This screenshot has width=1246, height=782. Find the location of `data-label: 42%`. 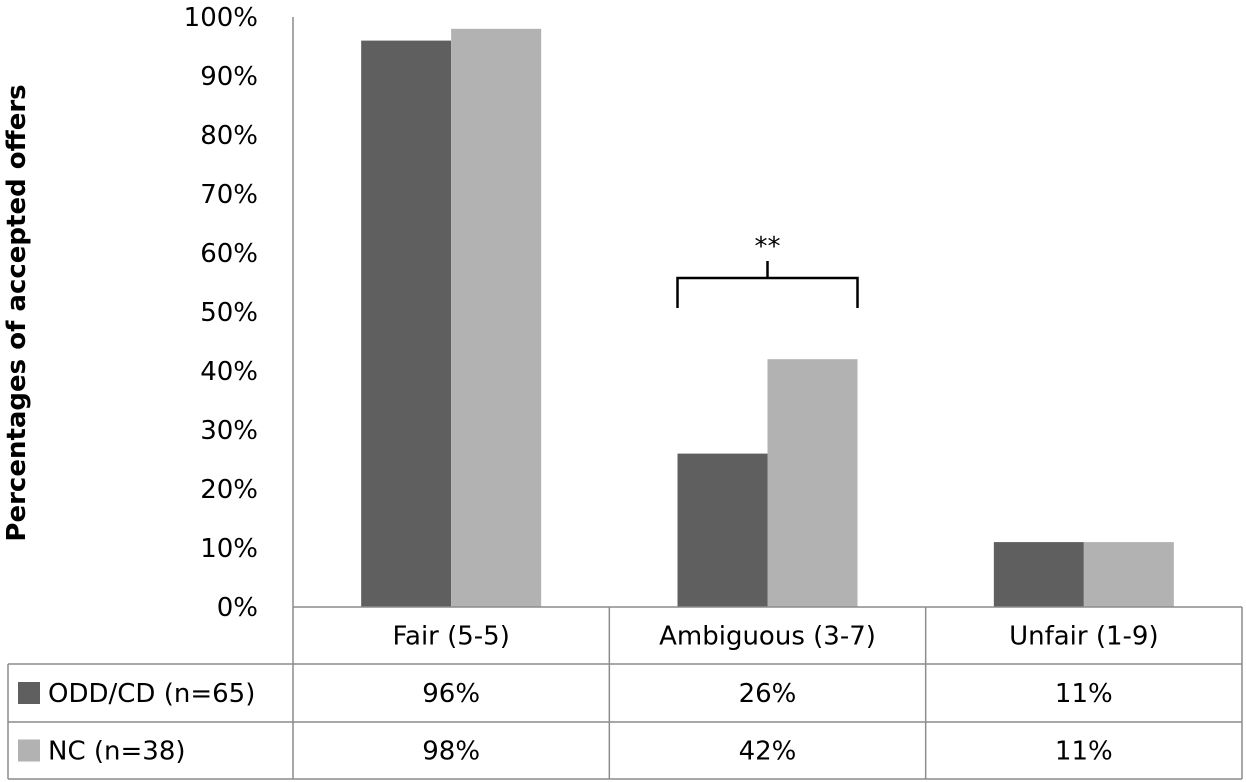

data-label: 42% is located at coordinates (768, 752).